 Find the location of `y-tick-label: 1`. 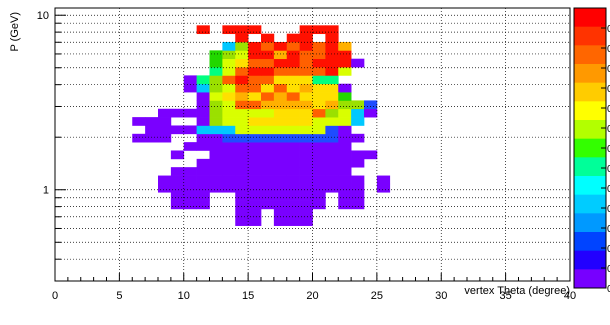

y-tick-label: 1 is located at coordinates (46, 191).